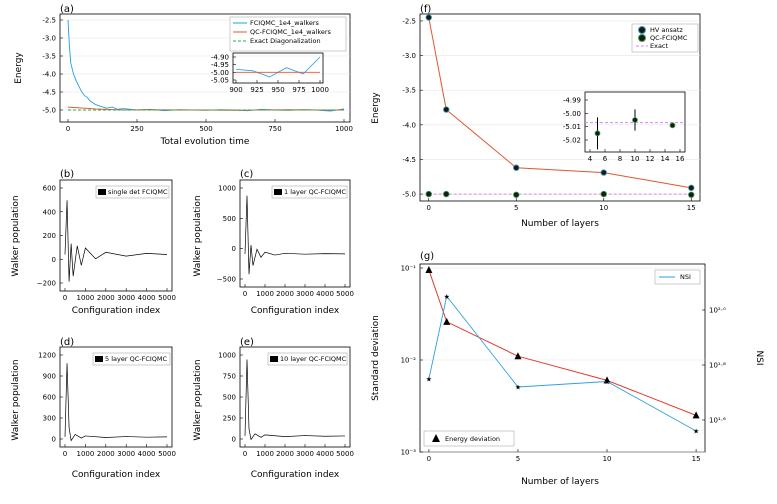  Describe the element at coordinates (562, 342) in the screenshot. I see `panel-g-energy-line` at that location.